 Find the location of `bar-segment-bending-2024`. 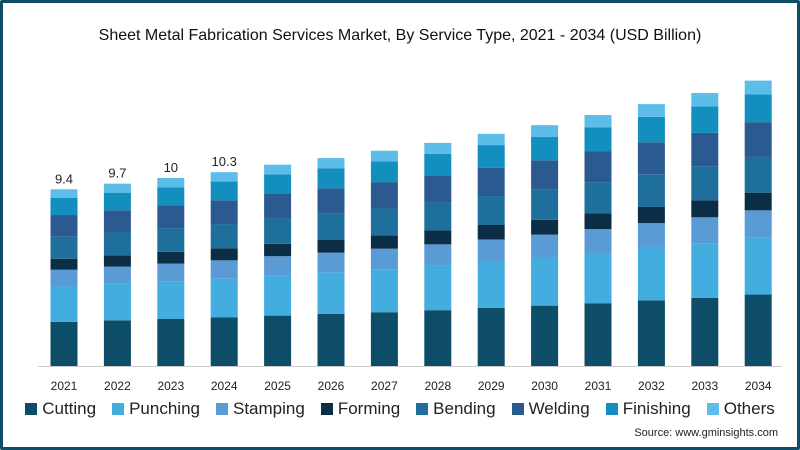

bar-segment-bending-2024 is located at coordinates (224, 236).